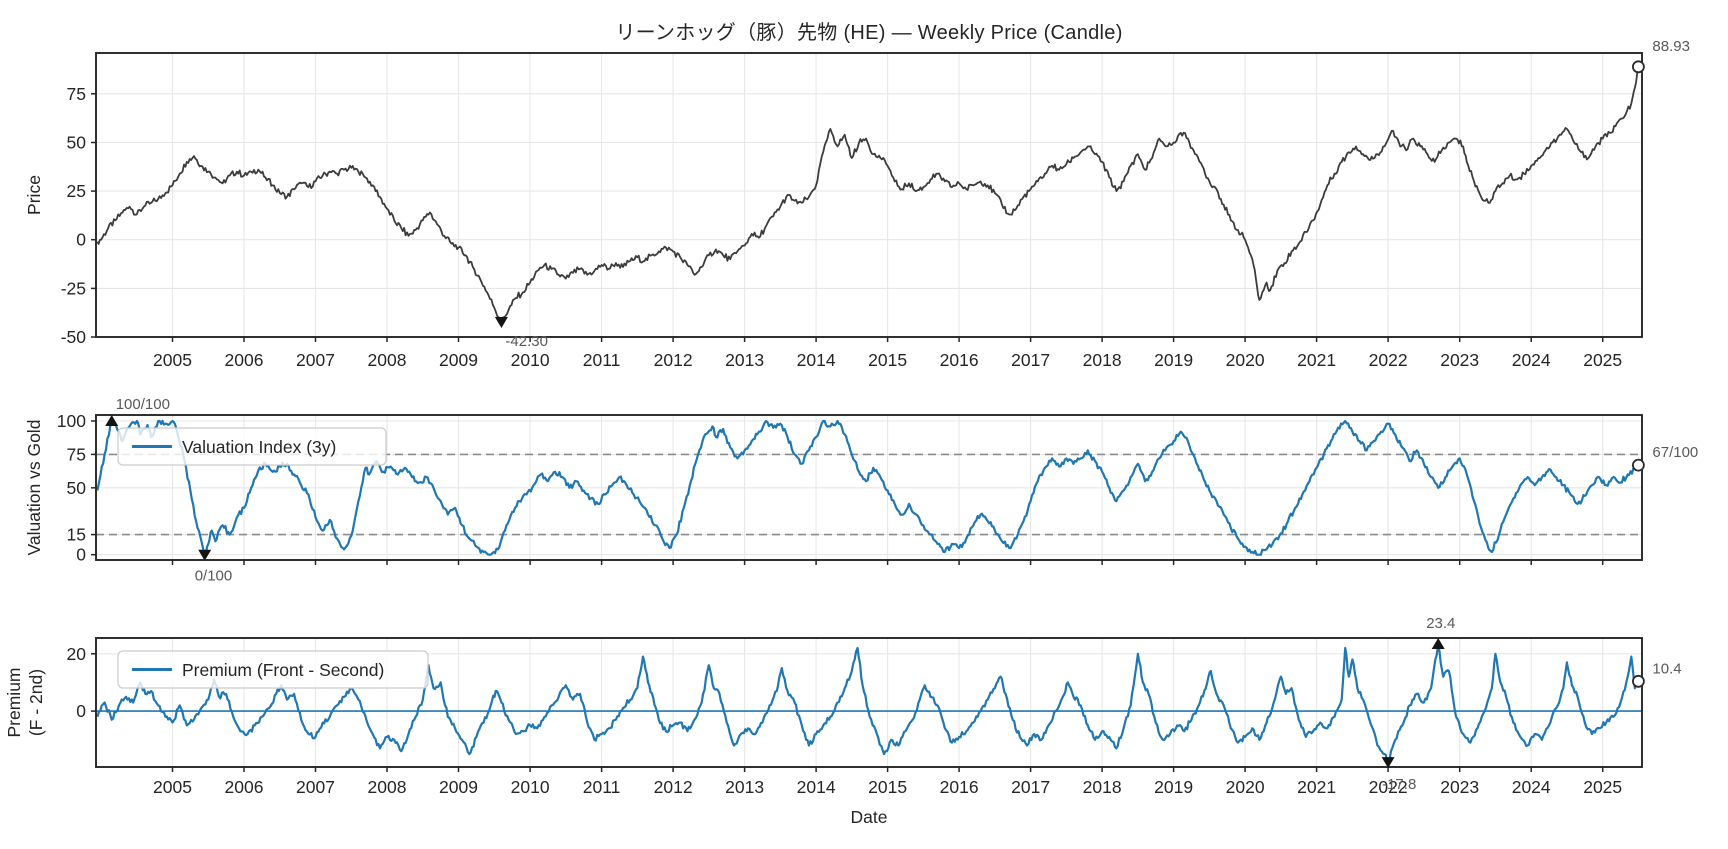 This screenshot has height=849, width=1728. I want to click on annotation-label: 23.4, so click(1440, 623).